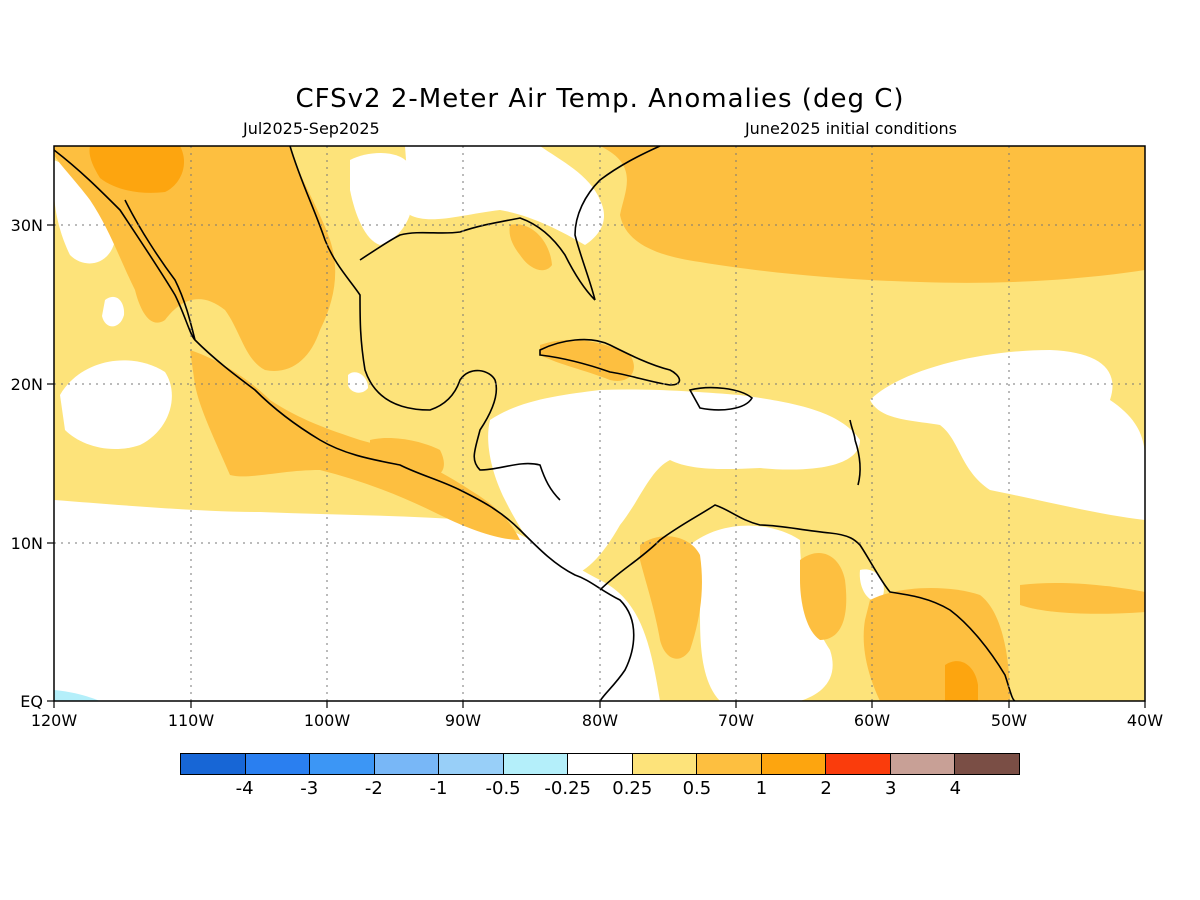 The image size is (1200, 900). I want to click on colorbar-label: 0.25, so click(632, 788).